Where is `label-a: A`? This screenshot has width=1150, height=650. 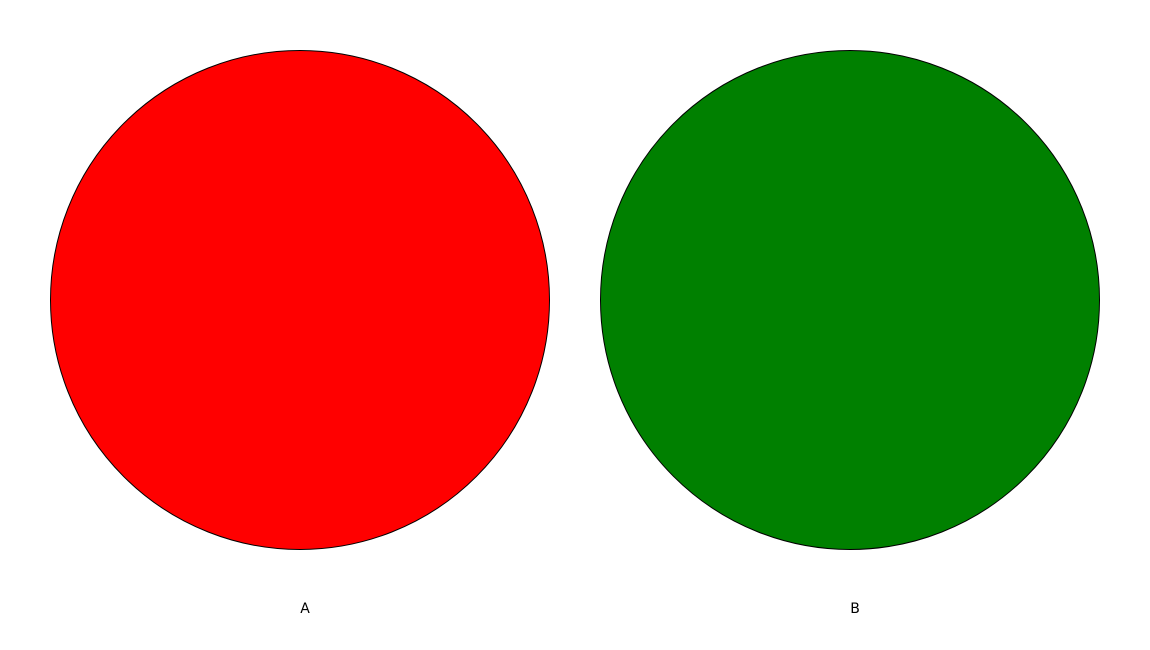 label-a: A is located at coordinates (305, 609).